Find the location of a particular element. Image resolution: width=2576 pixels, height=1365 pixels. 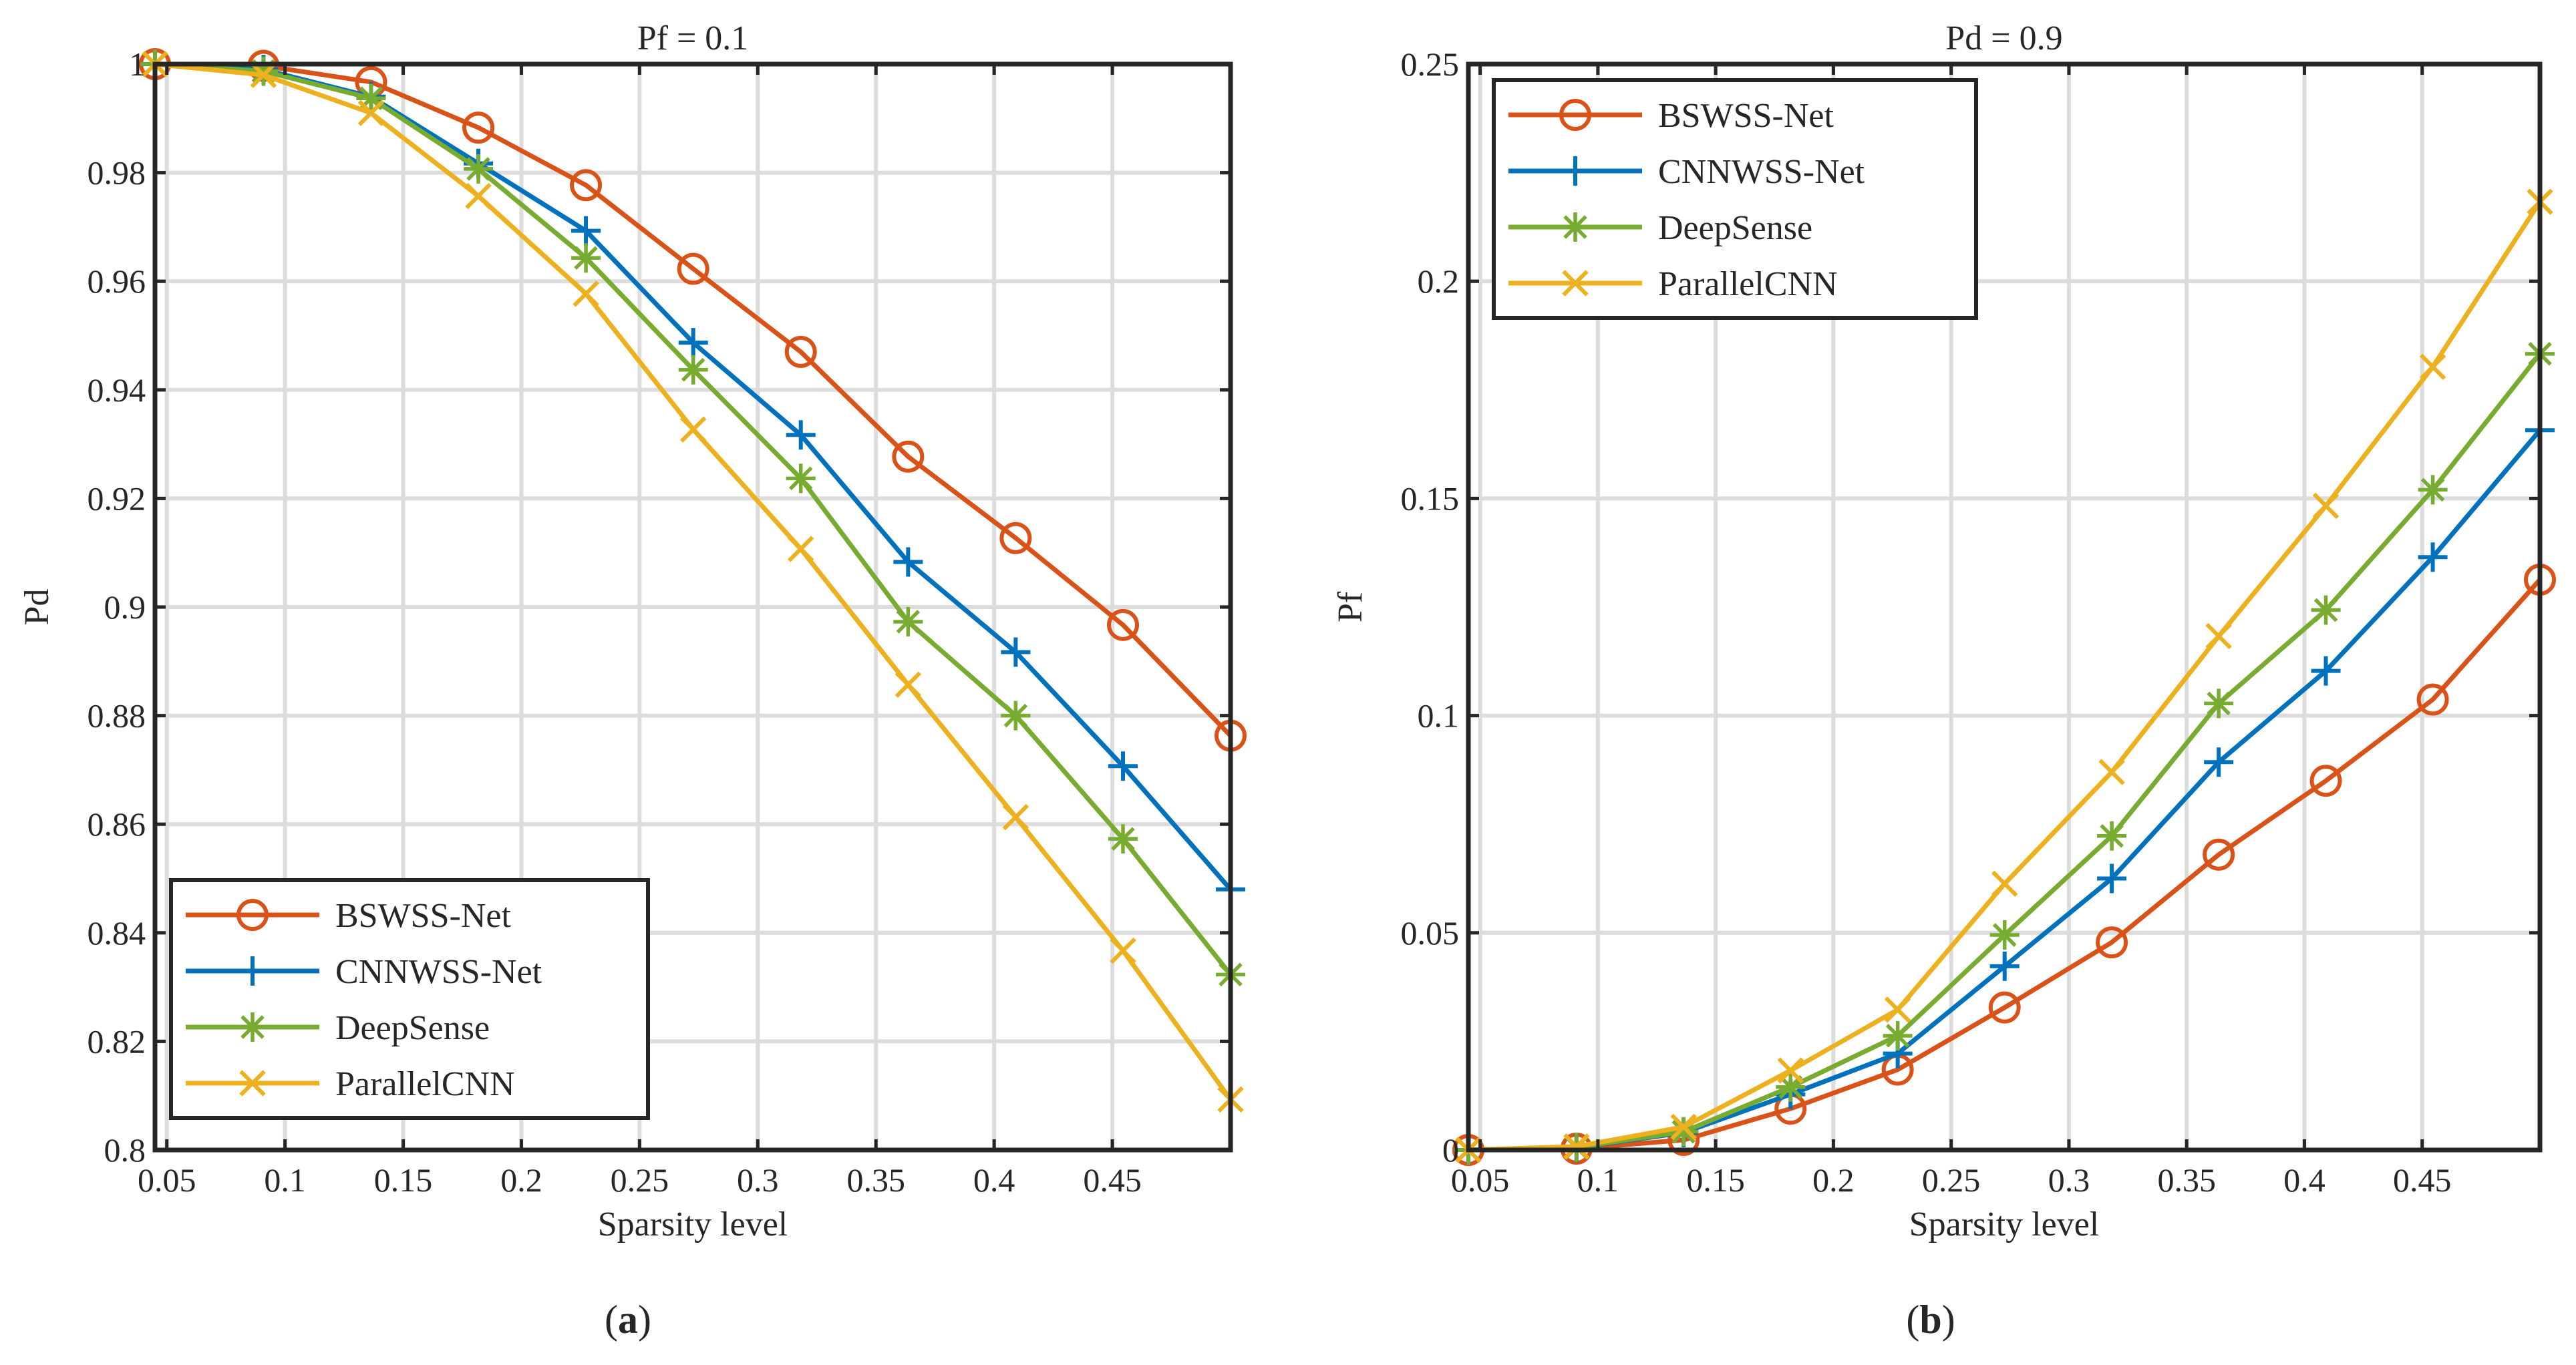

y-tick-label: 0.05 is located at coordinates (1430, 933).